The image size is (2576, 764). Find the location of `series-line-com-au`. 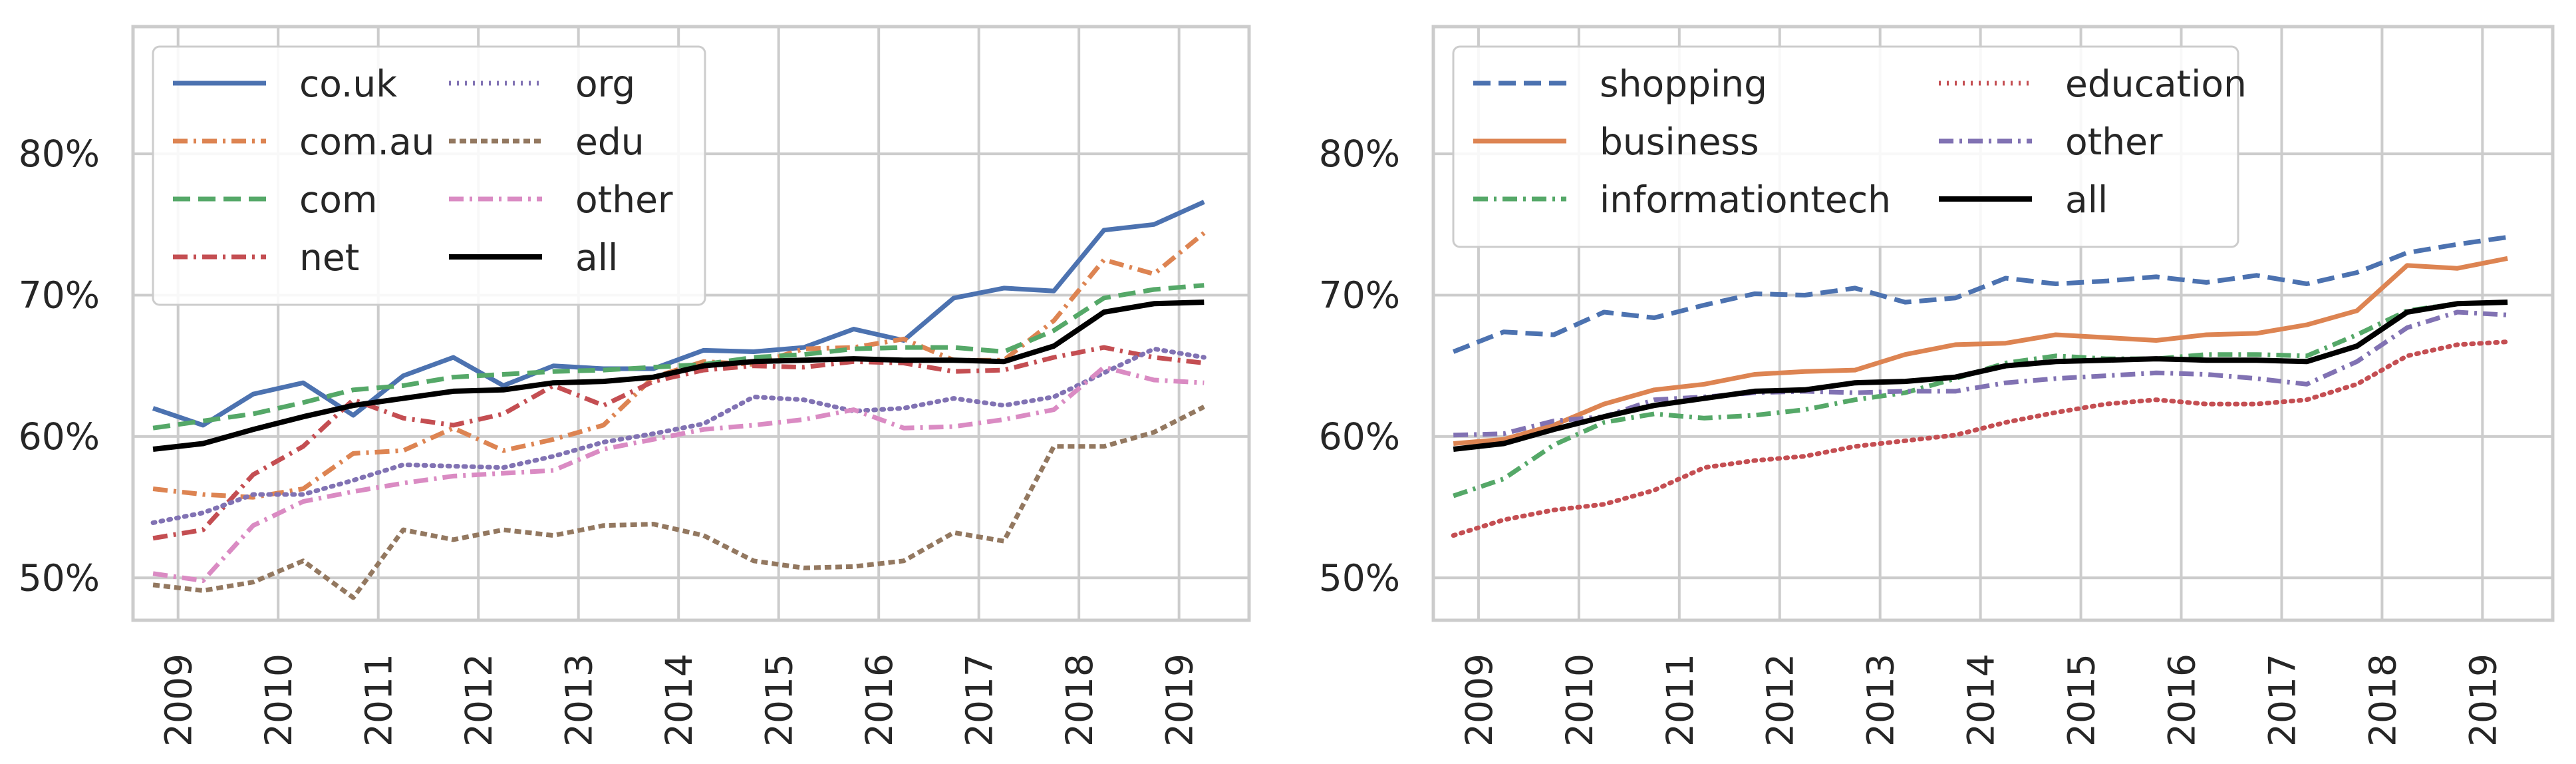

series-line-com-au is located at coordinates (679, 366).